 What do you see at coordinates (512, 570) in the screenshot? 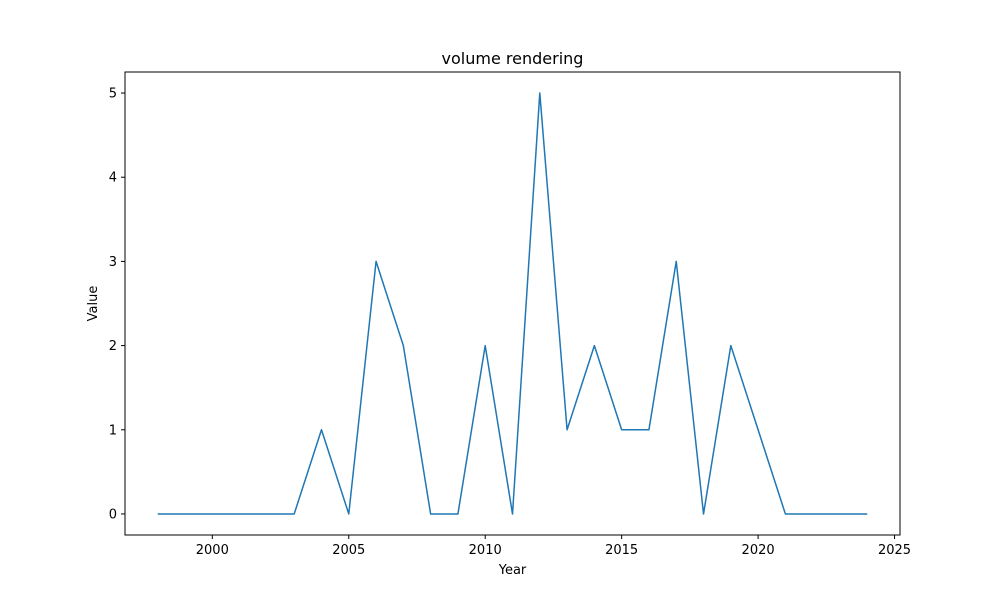
I see `x-axis-label: Year` at bounding box center [512, 570].